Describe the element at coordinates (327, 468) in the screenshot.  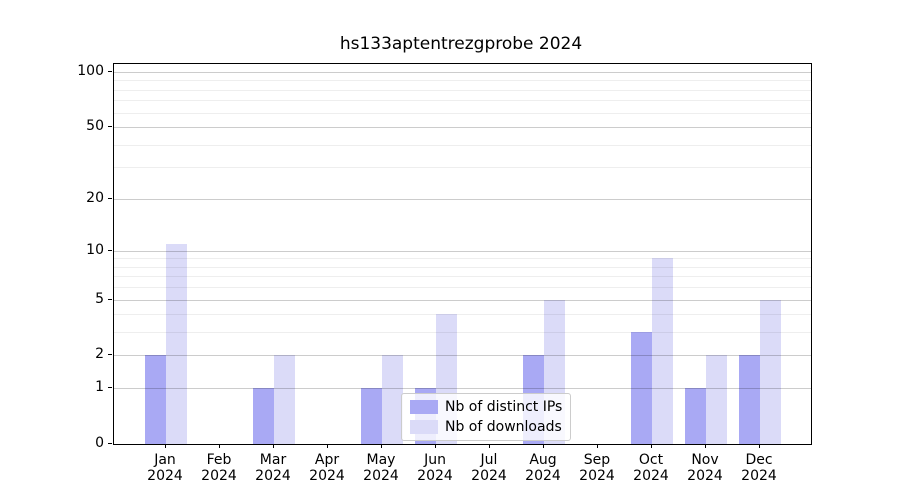
I see `x-tick-label-apr: Apr 2024` at that location.